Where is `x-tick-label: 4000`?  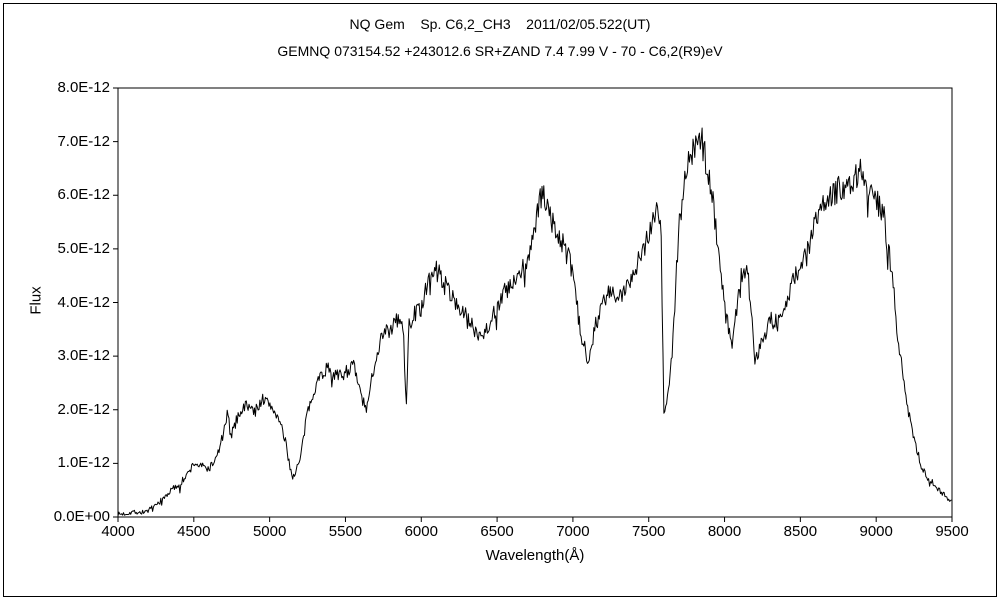
x-tick-label: 4000 is located at coordinates (118, 531).